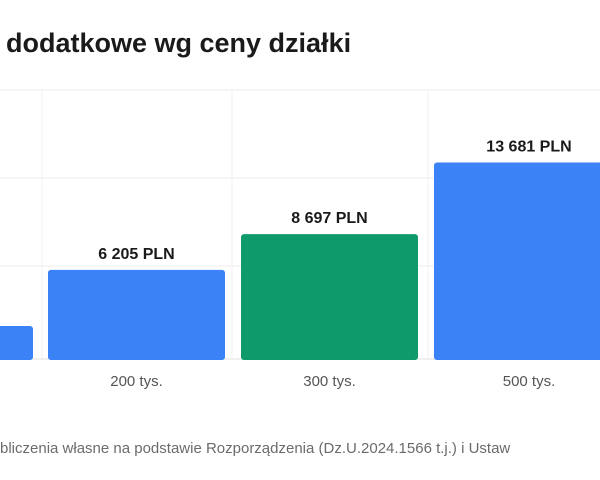 This screenshot has width=600, height=480. What do you see at coordinates (529, 381) in the screenshot?
I see `x-tick-label: 500 tys.` at bounding box center [529, 381].